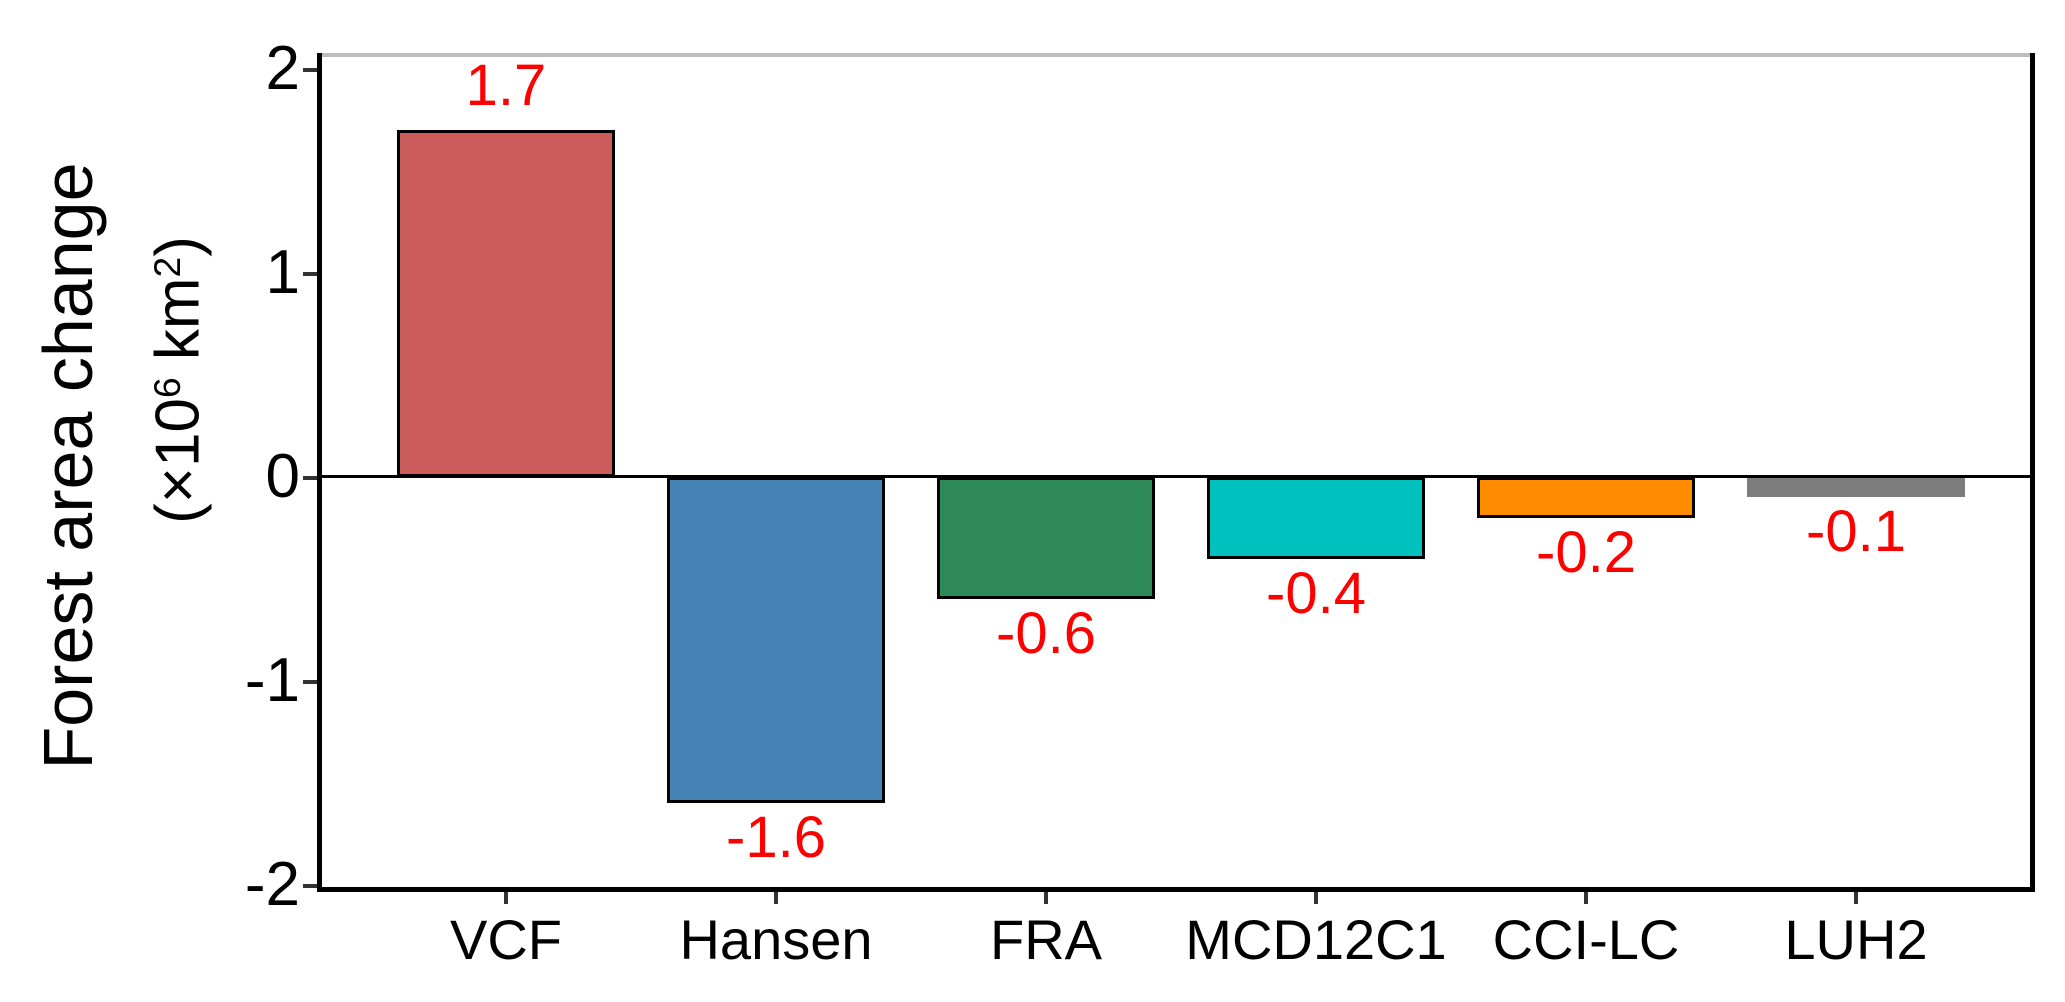  I want to click on y-tick-label-0: 0, so click(282, 476).